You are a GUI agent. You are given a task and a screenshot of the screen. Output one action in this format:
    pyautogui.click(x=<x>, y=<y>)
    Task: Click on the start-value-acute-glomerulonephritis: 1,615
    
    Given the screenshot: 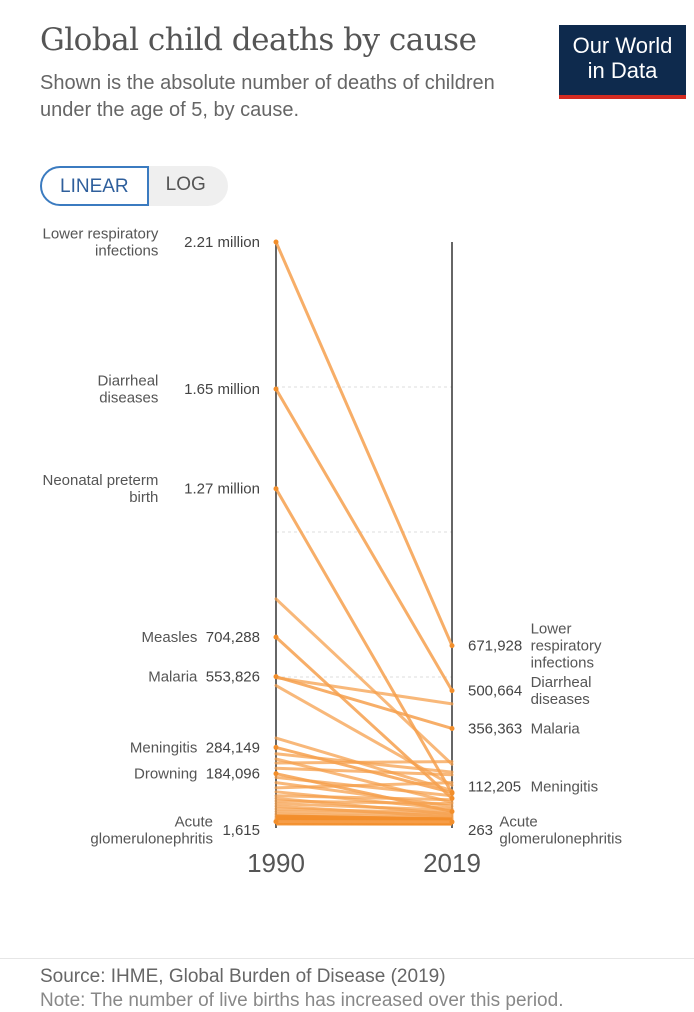 What is the action you would take?
    pyautogui.click(x=241, y=830)
    